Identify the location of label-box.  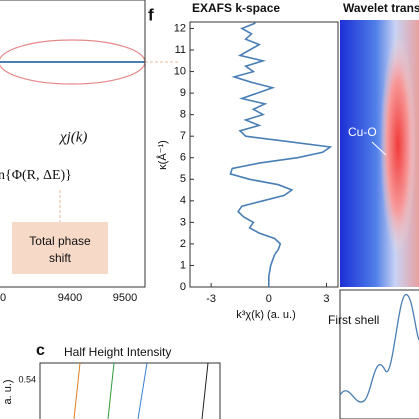
(60, 248).